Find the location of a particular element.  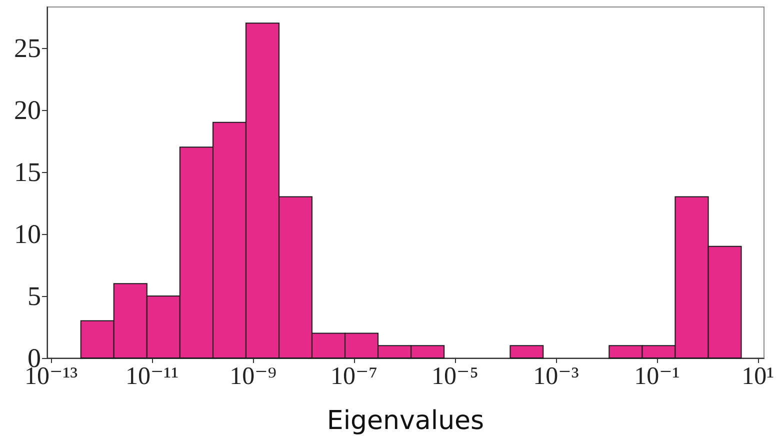

y-tick-label: 20 is located at coordinates (27, 109).